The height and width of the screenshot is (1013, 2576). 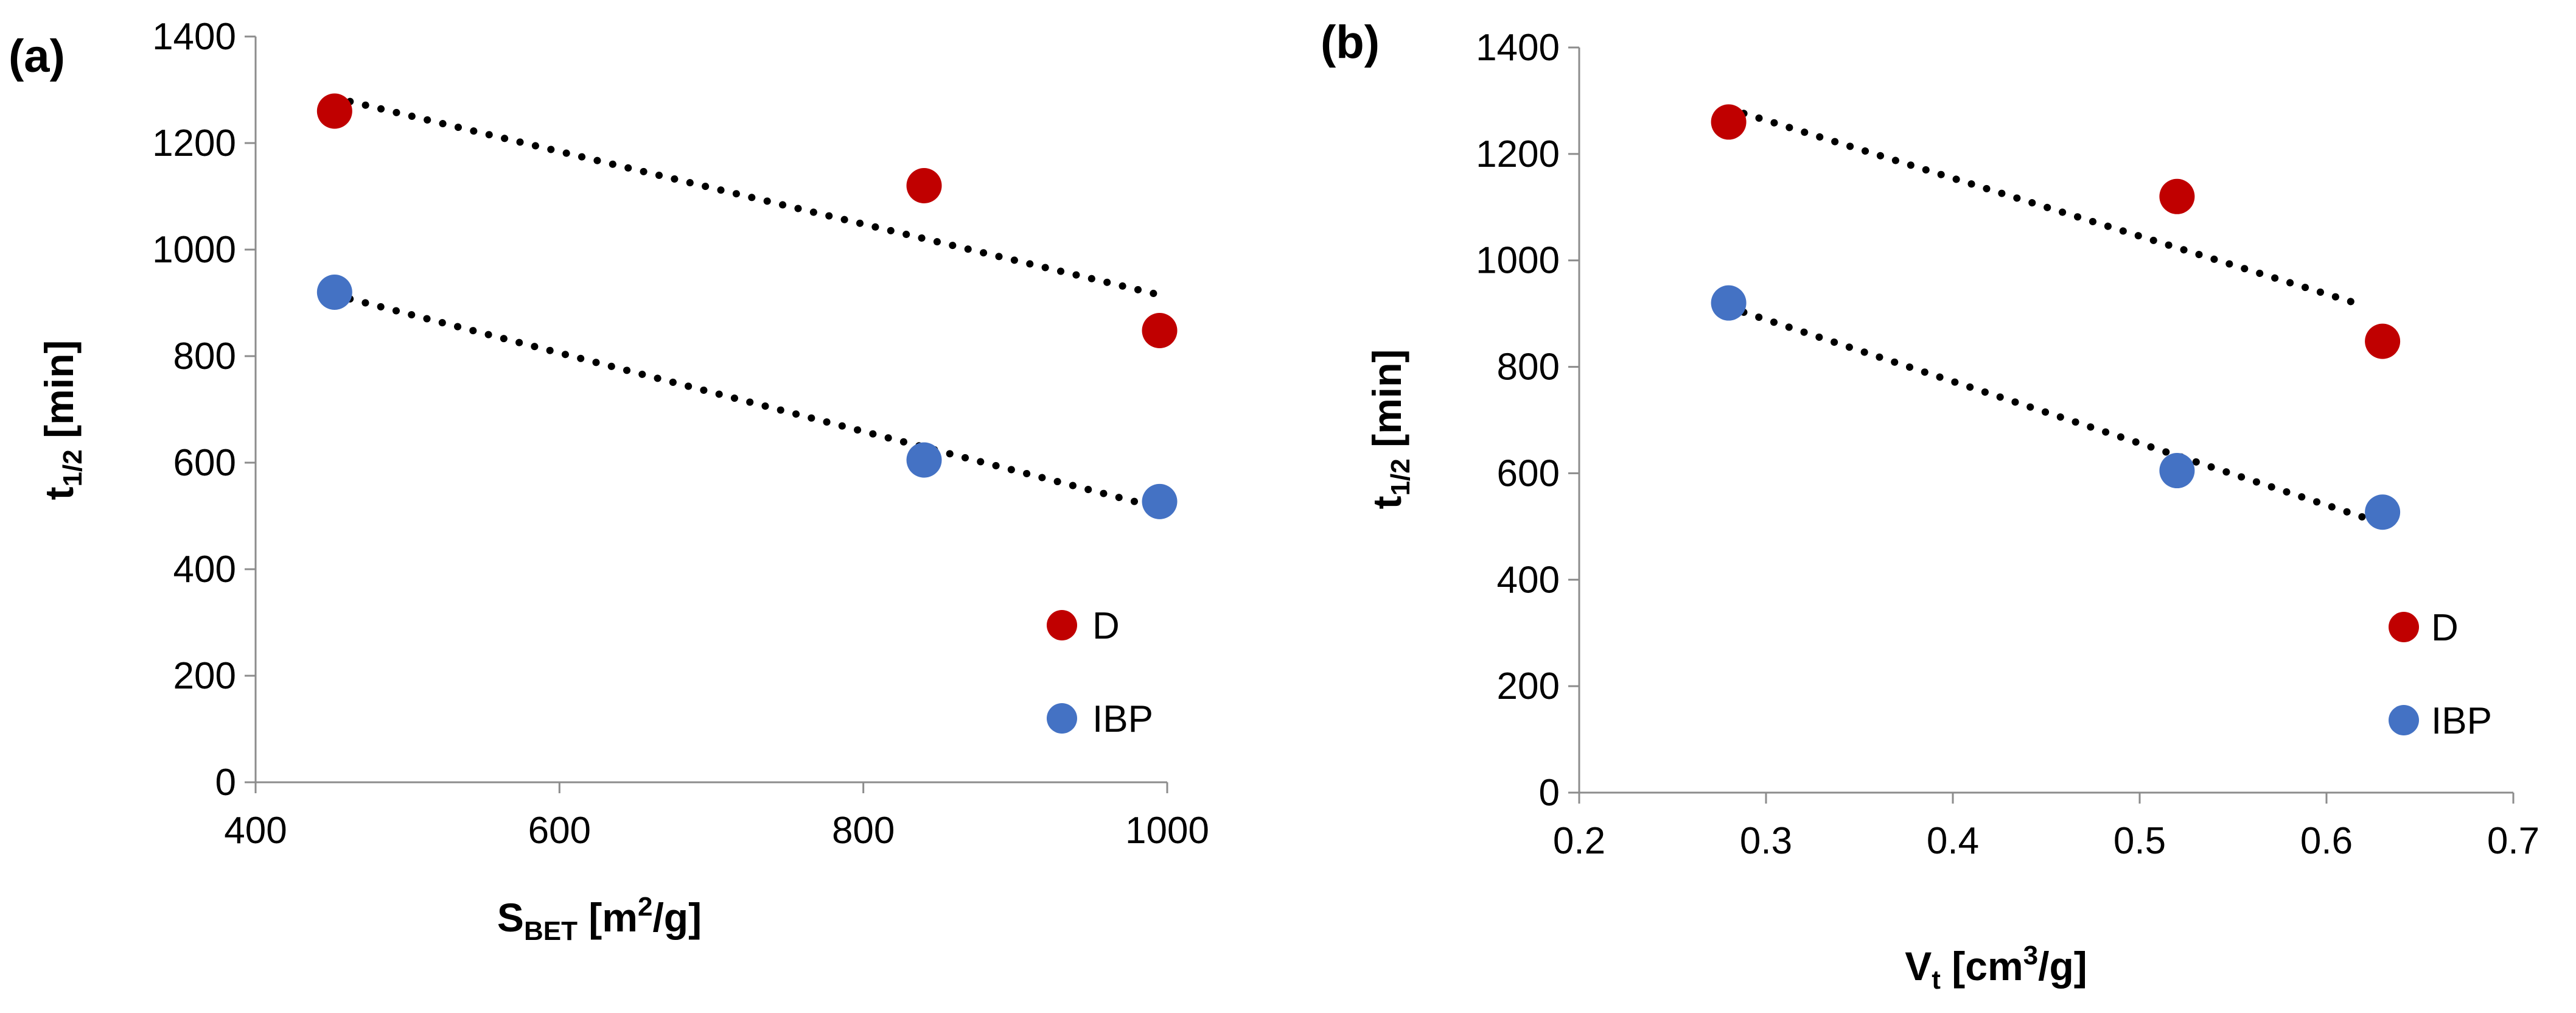 I want to click on x-tick-label: 800, so click(x=863, y=831).